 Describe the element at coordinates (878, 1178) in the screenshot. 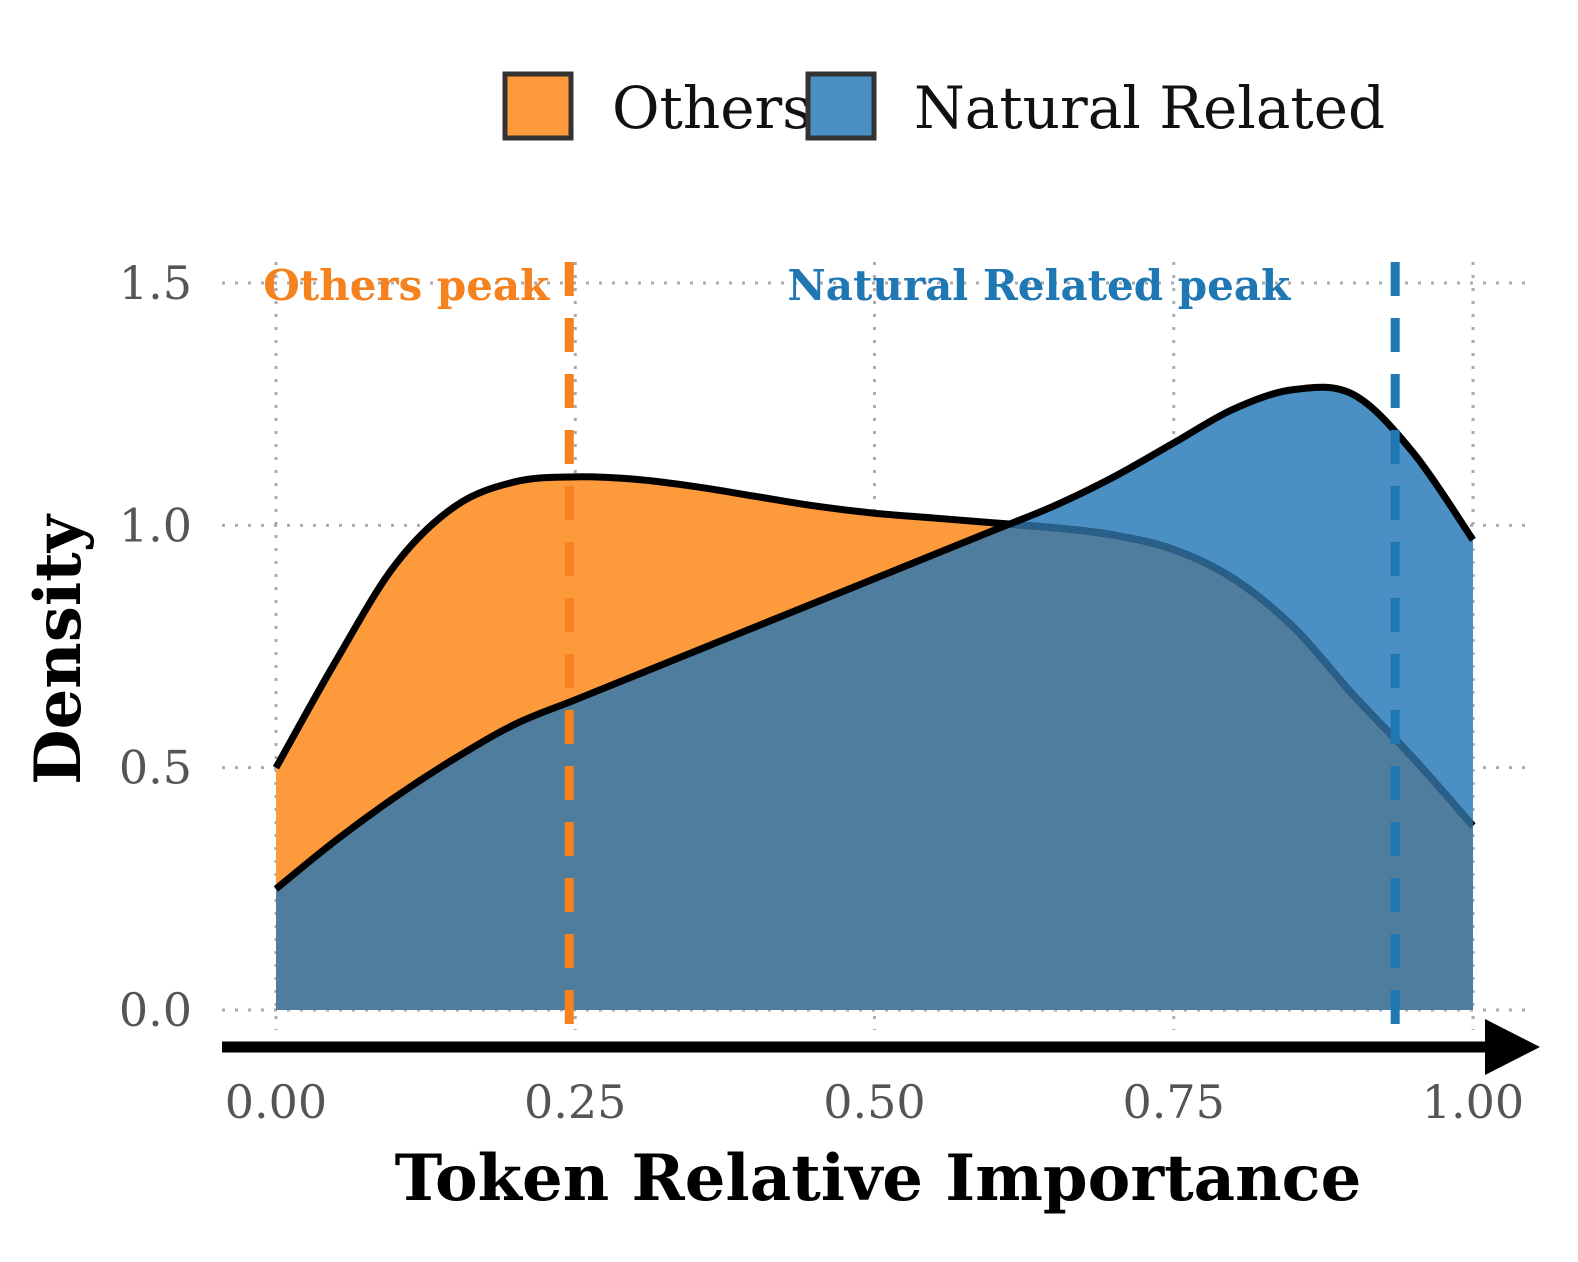

I see `x-axis-title: Token Relative Importance` at that location.